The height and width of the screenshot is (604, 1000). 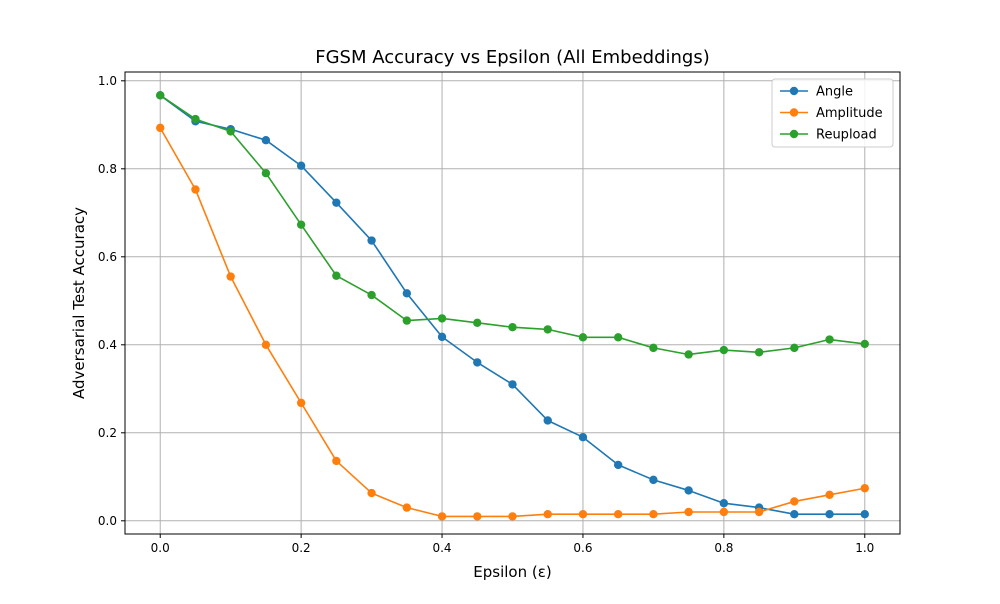 What do you see at coordinates (794, 91) in the screenshot?
I see `legend-marker-angle` at bounding box center [794, 91].